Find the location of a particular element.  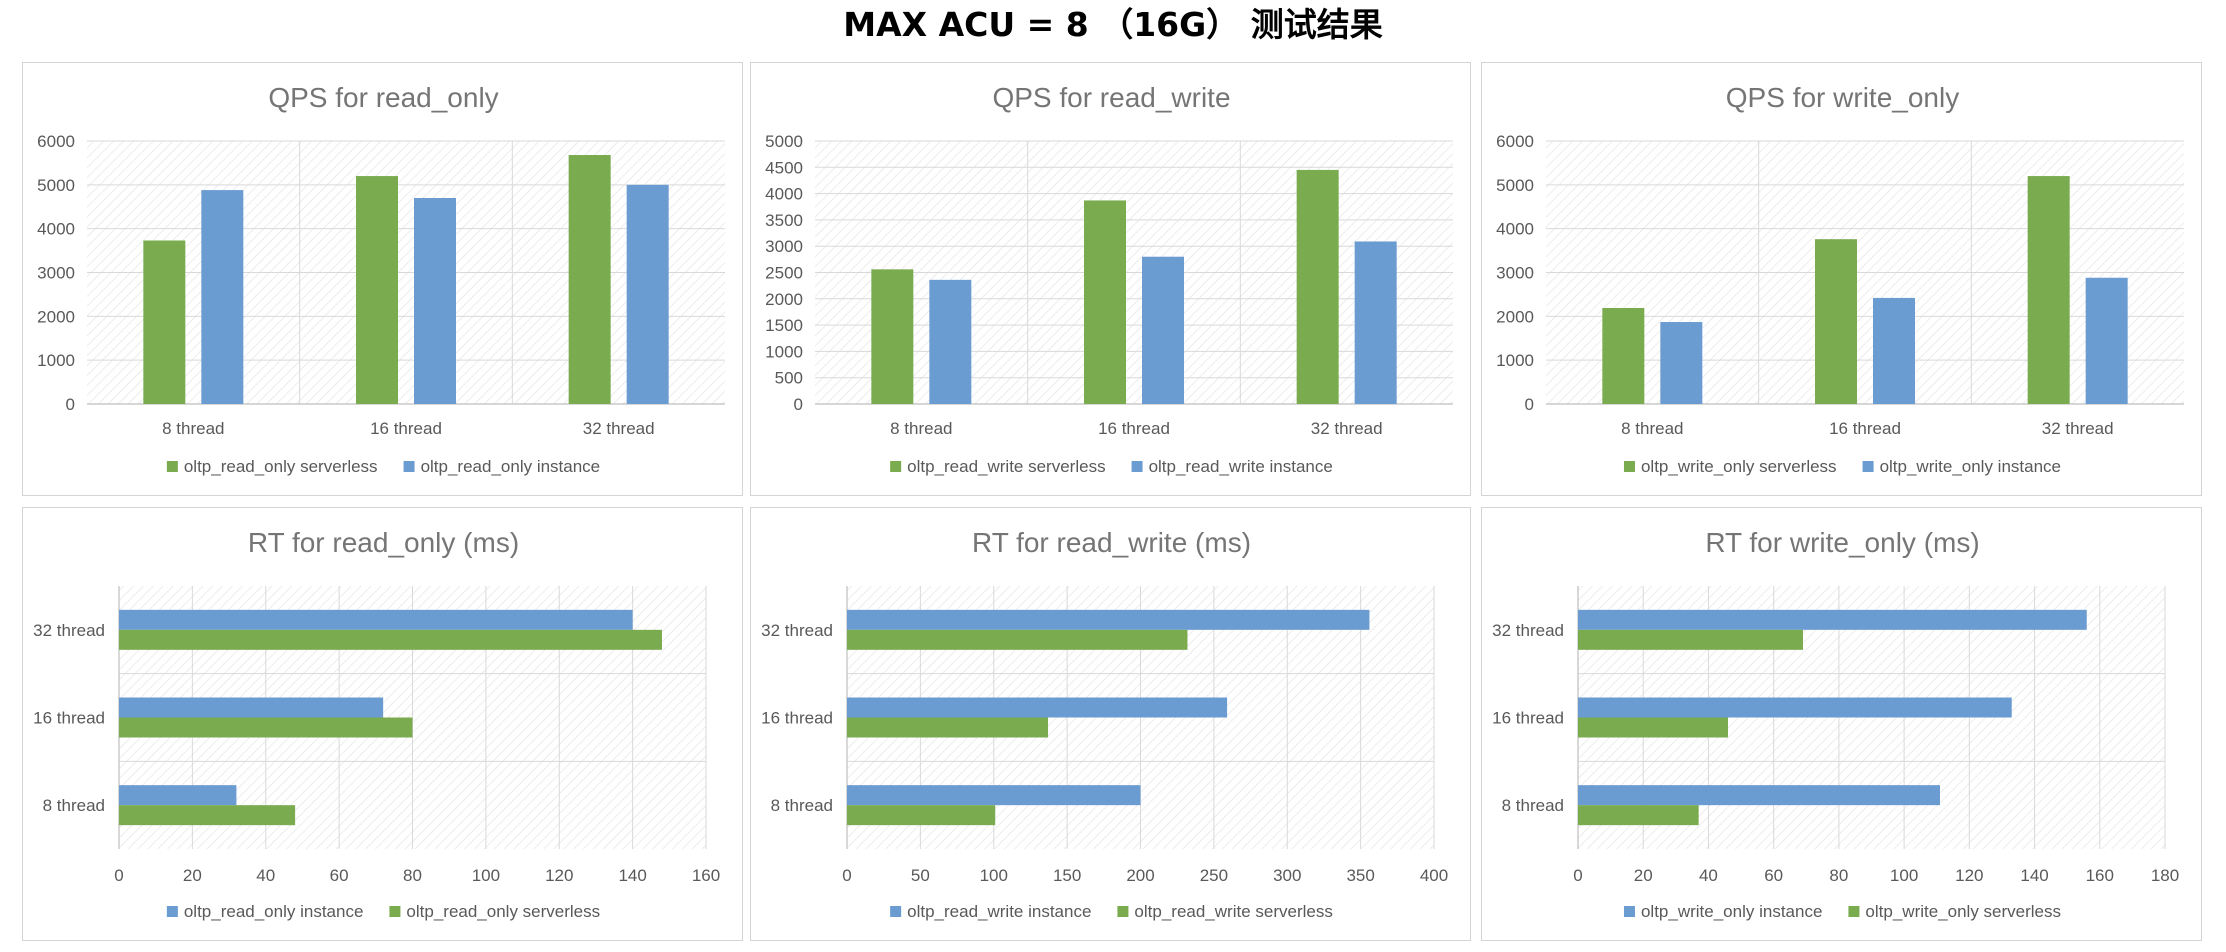

y-tick-label: 500 is located at coordinates (789, 378).